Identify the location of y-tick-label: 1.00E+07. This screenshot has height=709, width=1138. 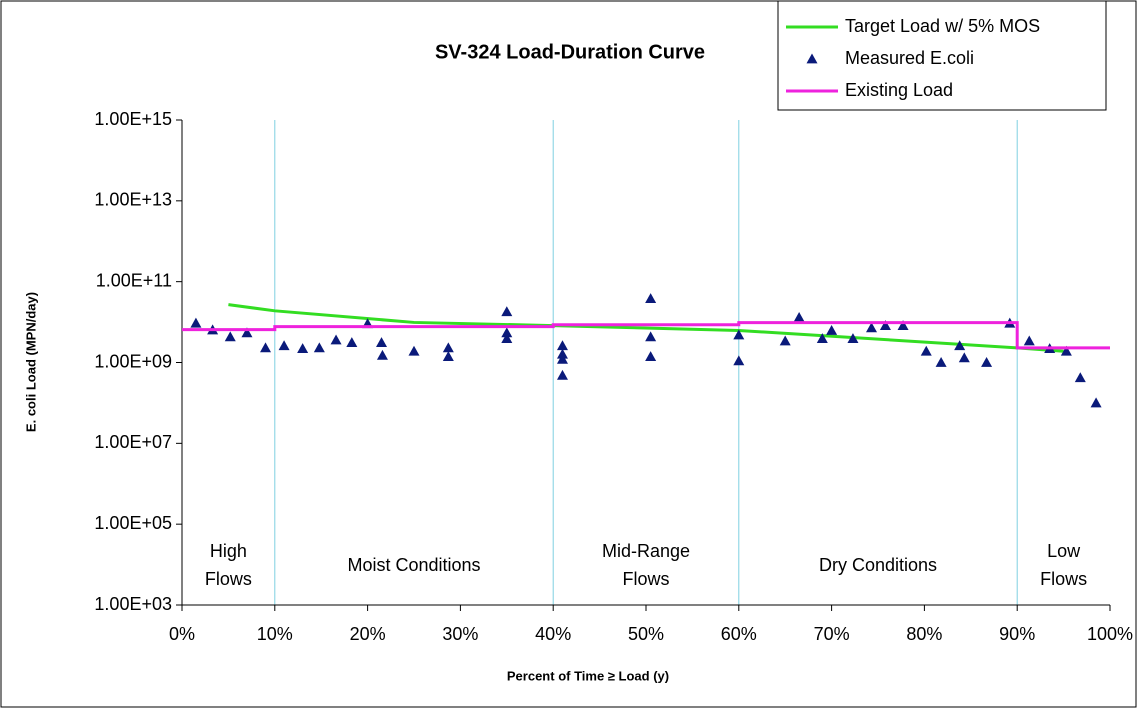
(133, 442).